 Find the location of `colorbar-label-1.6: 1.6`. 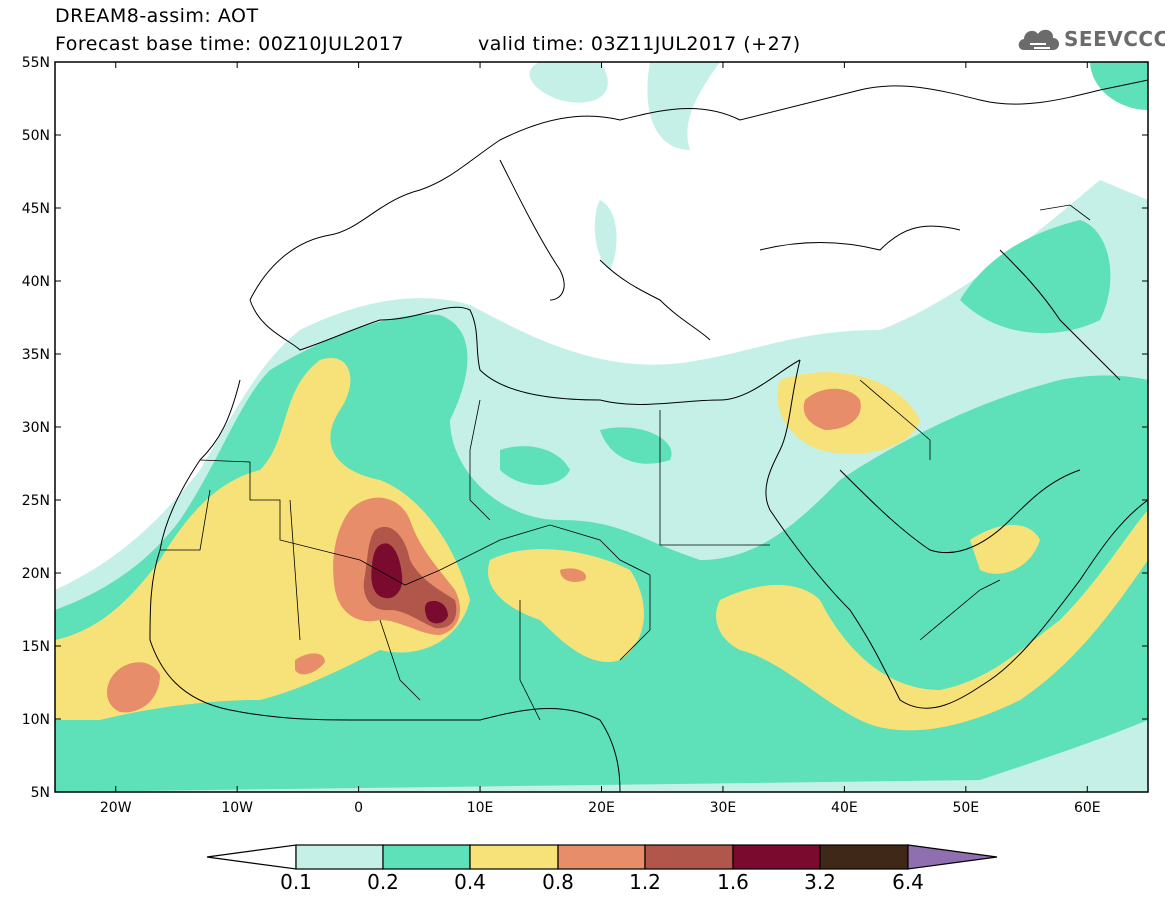

colorbar-label-1.6: 1.6 is located at coordinates (733, 882).